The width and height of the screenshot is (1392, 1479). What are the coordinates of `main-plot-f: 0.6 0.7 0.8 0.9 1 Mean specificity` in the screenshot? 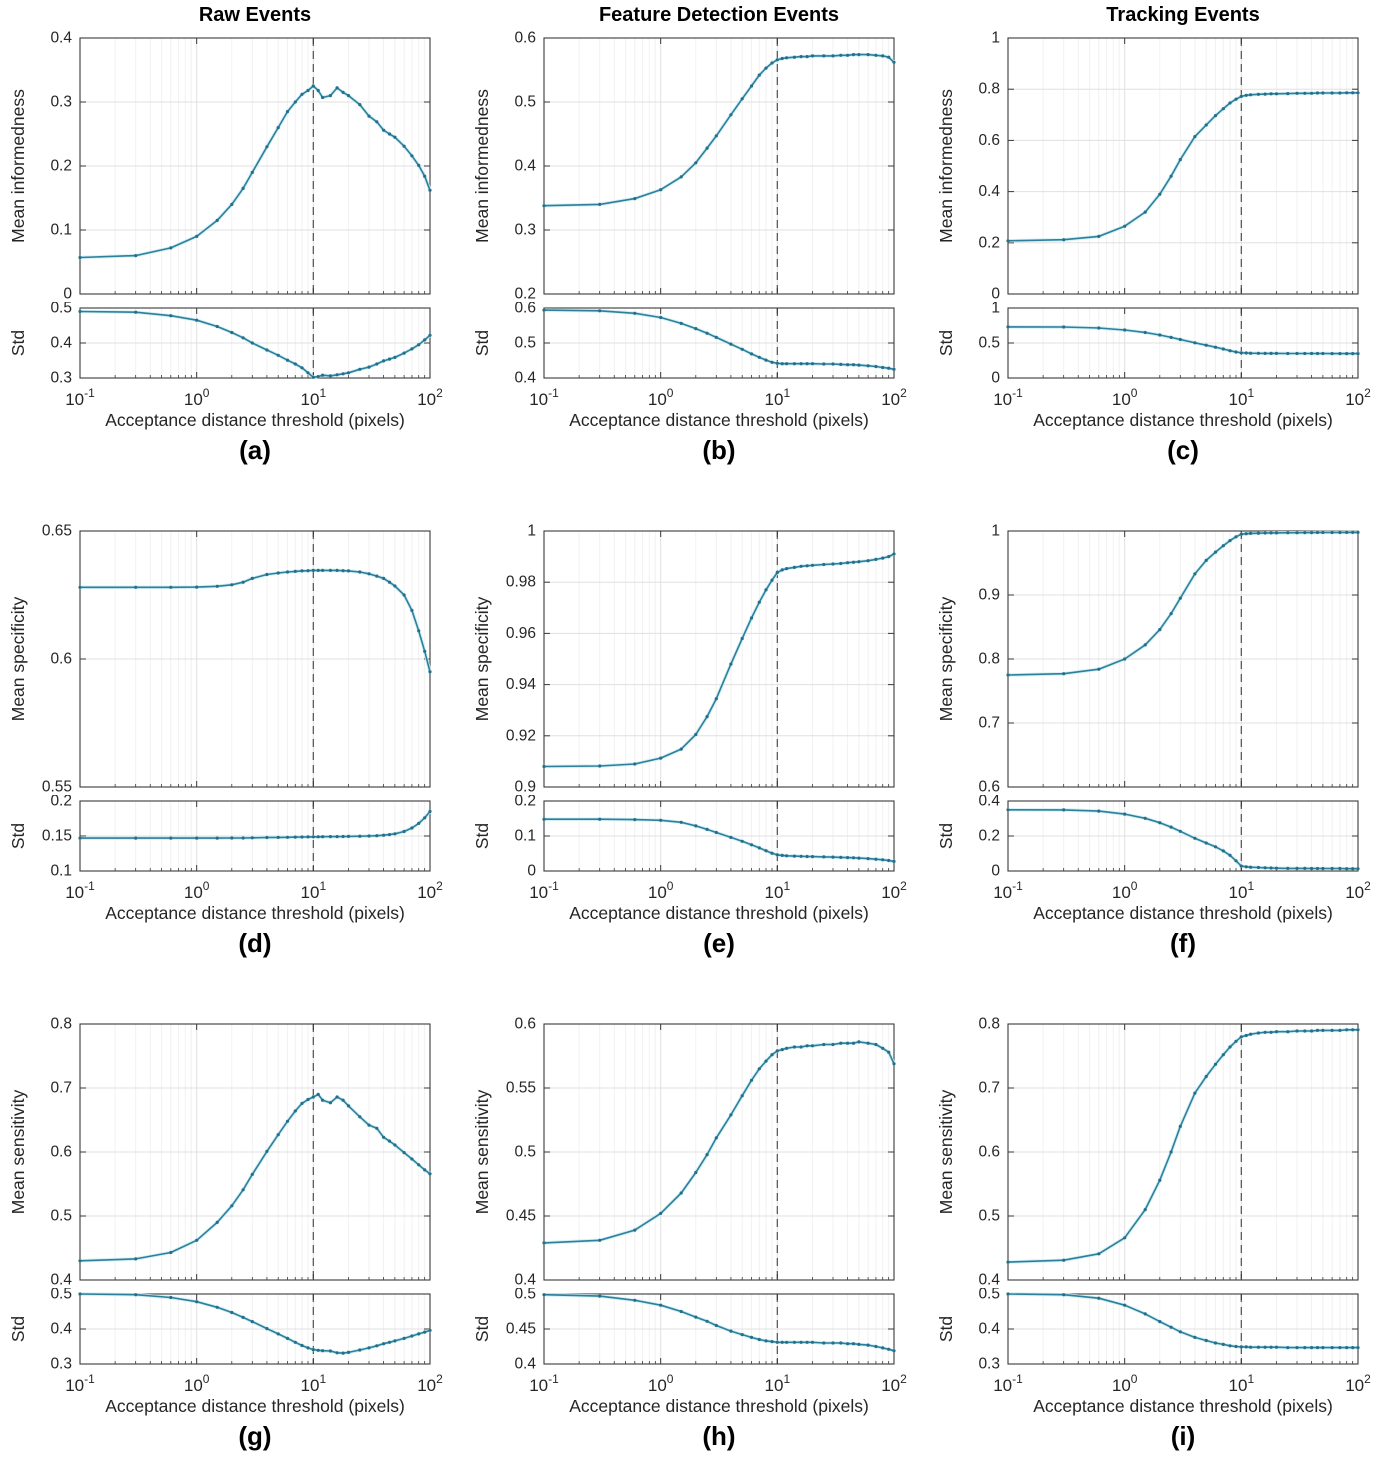 It's located at (1160, 659).